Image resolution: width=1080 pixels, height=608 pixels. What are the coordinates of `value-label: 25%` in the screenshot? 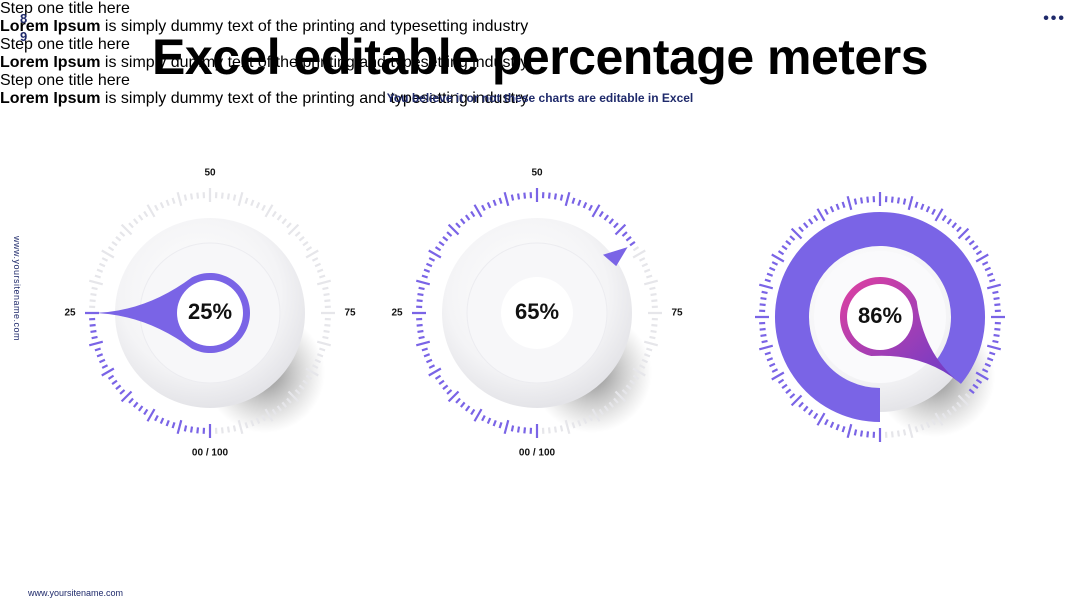 It's located at (210, 311).